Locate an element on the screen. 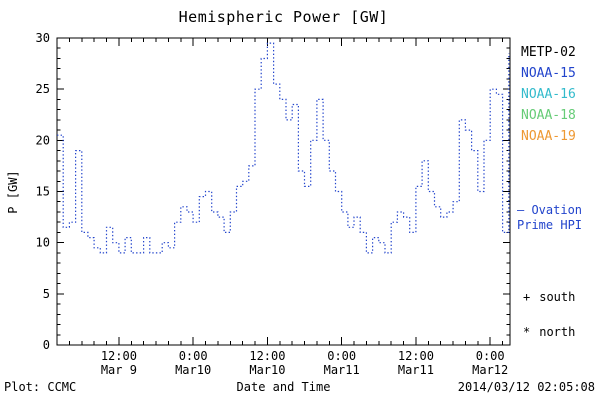 The image size is (600, 400). svg-text: 10 is located at coordinates (43, 243).